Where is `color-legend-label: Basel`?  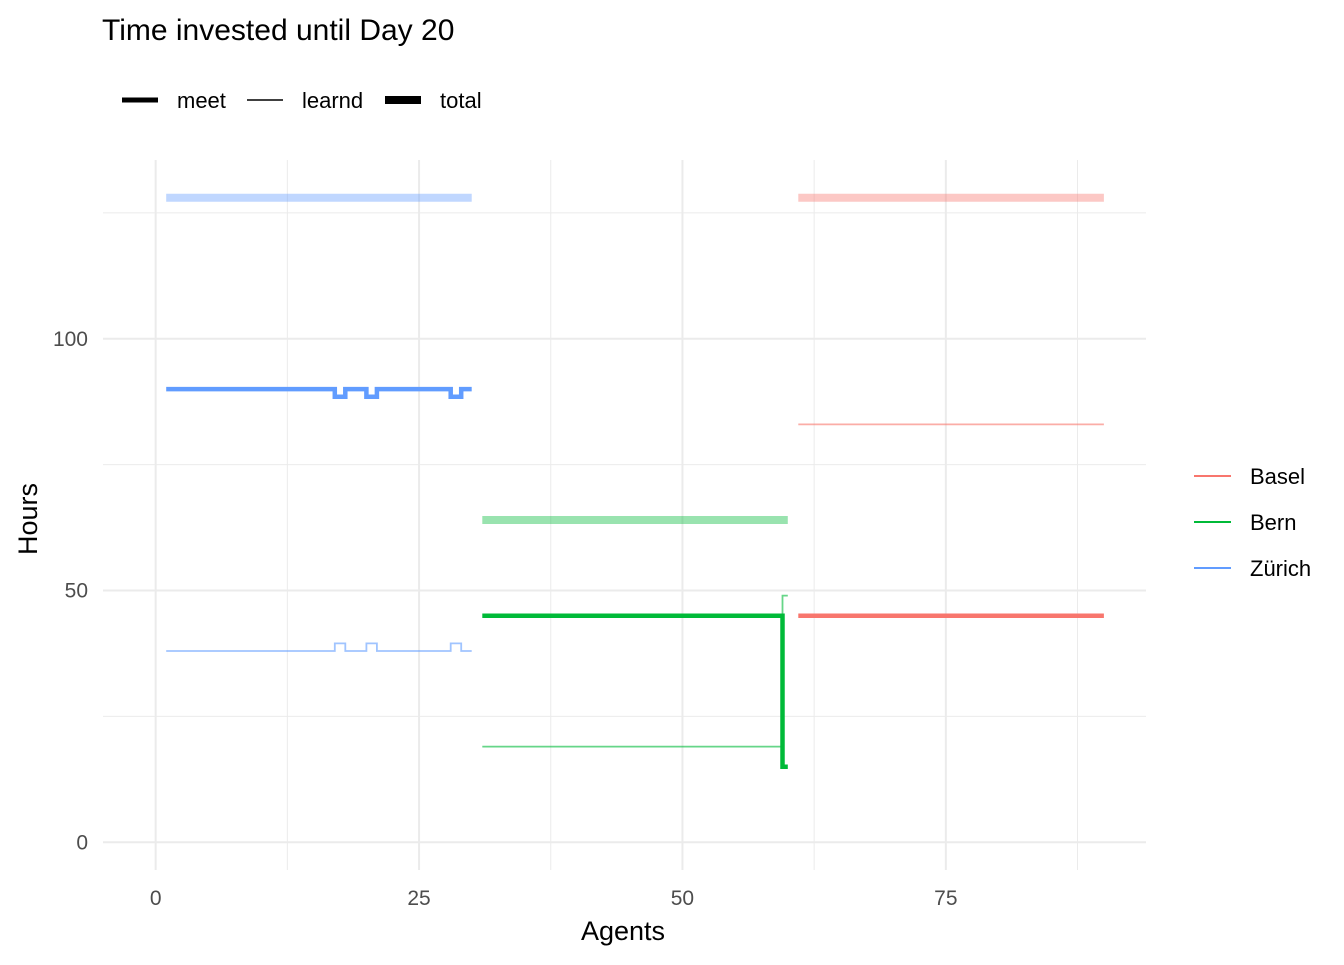
color-legend-label: Basel is located at coordinates (1277, 476).